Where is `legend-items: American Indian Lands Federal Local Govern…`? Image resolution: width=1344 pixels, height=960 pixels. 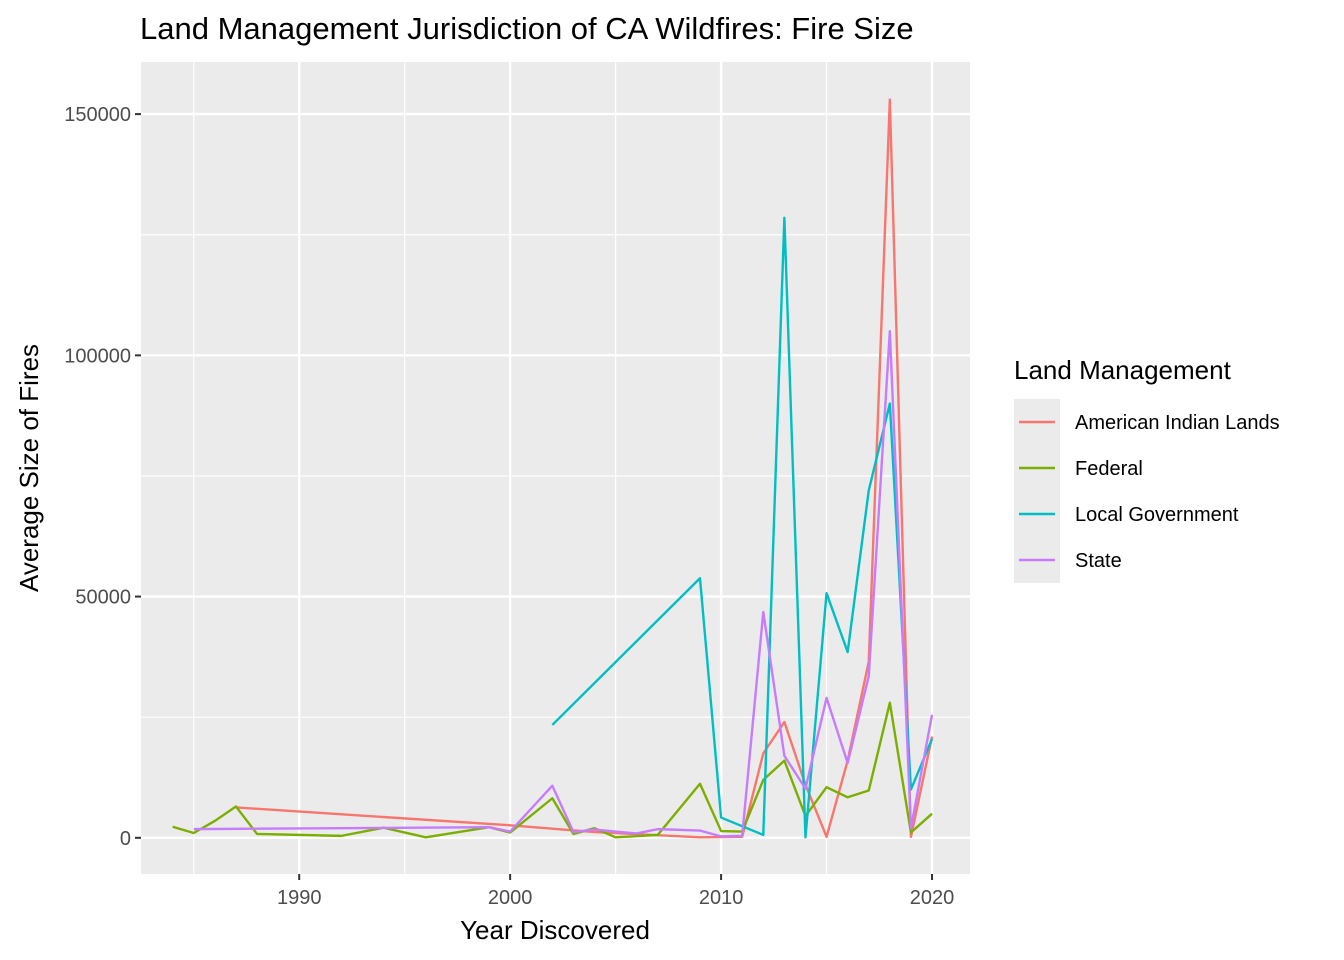 legend-items: American Indian Lands Federal Local Govern… is located at coordinates (1147, 491).